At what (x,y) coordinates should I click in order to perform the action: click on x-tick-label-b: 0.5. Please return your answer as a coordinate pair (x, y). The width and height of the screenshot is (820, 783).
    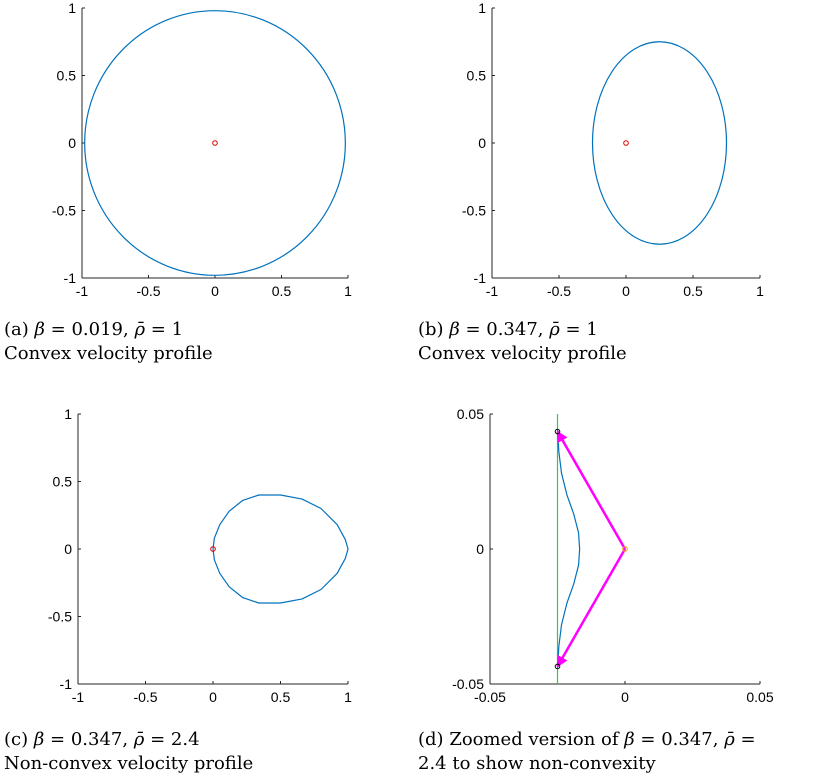
    Looking at the image, I should click on (693, 291).